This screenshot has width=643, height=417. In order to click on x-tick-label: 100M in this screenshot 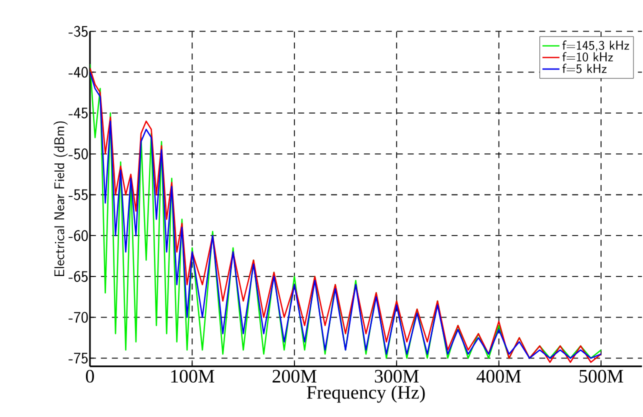, I will do `click(192, 376)`.